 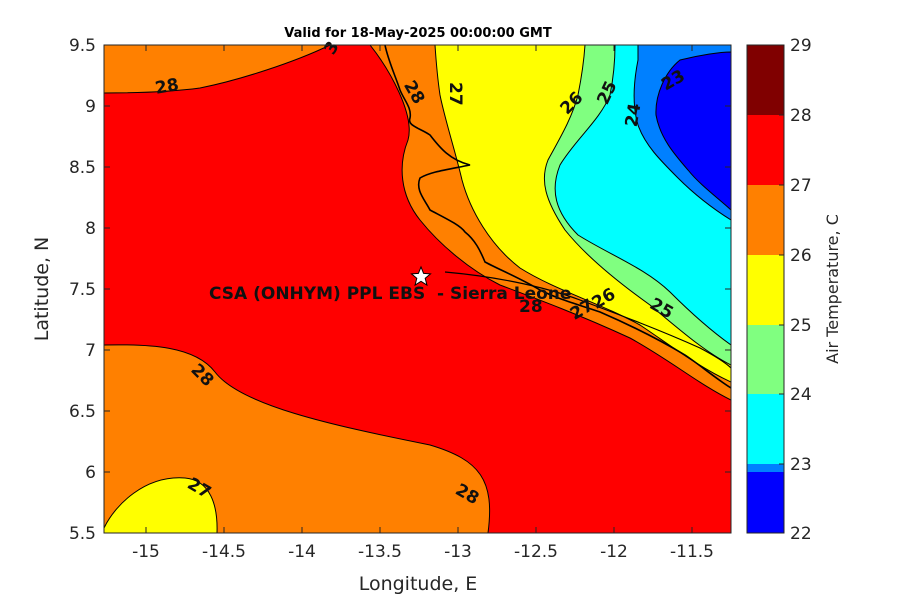 I want to click on y-tick-label: 6, so click(x=90, y=473).